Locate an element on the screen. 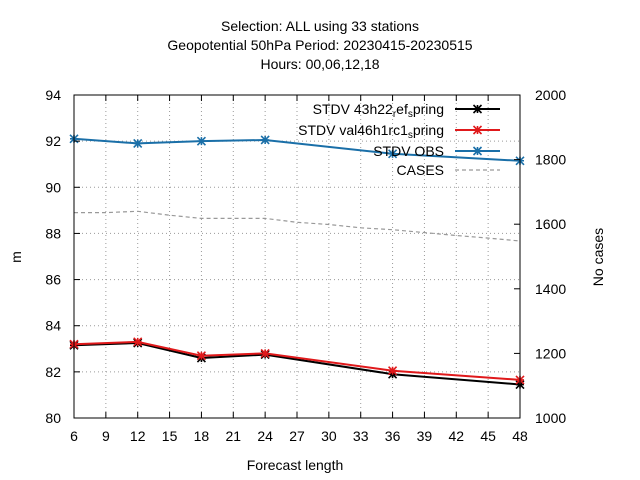 This screenshot has height=480, width=640. legend-label: STDV val46h1rc1spring is located at coordinates (371, 131).